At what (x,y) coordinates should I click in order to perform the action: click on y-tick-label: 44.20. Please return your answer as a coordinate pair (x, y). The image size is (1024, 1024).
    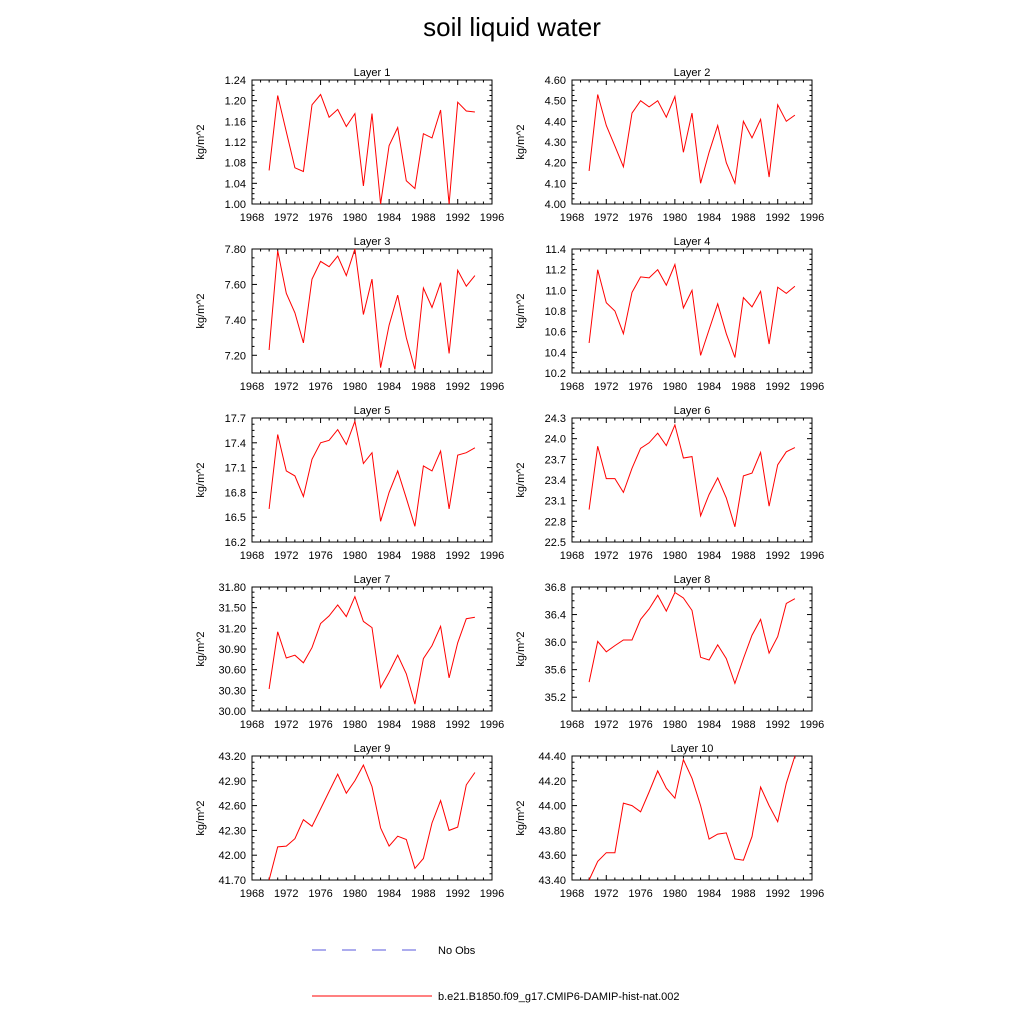
    Looking at the image, I should click on (552, 782).